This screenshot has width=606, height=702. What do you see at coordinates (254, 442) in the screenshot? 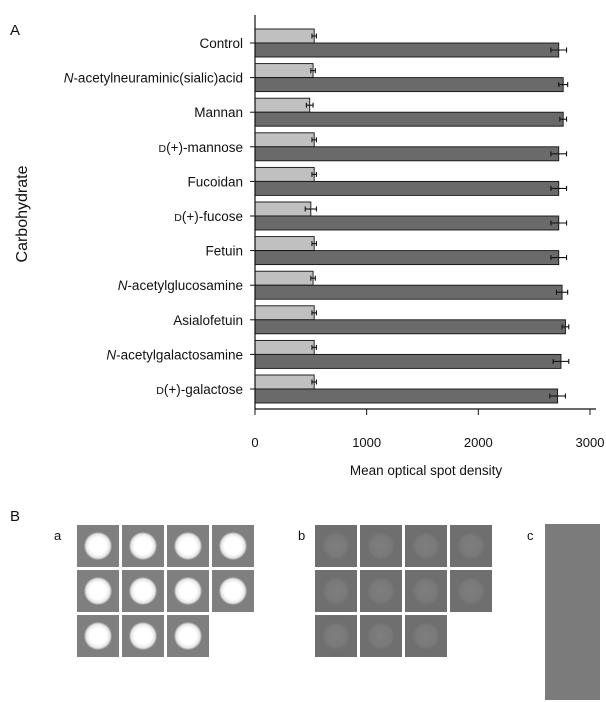
I see `x-tick-label: 0` at bounding box center [254, 442].